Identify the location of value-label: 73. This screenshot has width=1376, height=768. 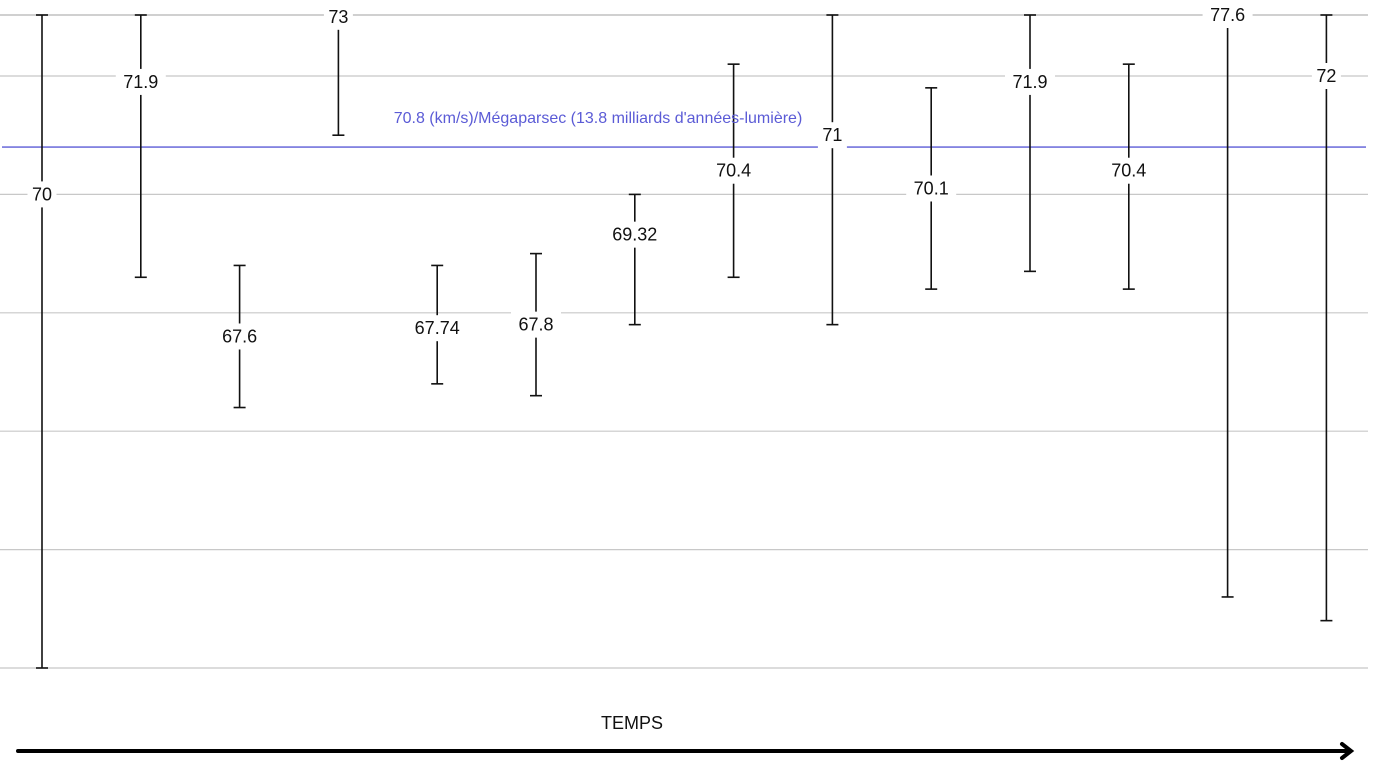
(338, 17).